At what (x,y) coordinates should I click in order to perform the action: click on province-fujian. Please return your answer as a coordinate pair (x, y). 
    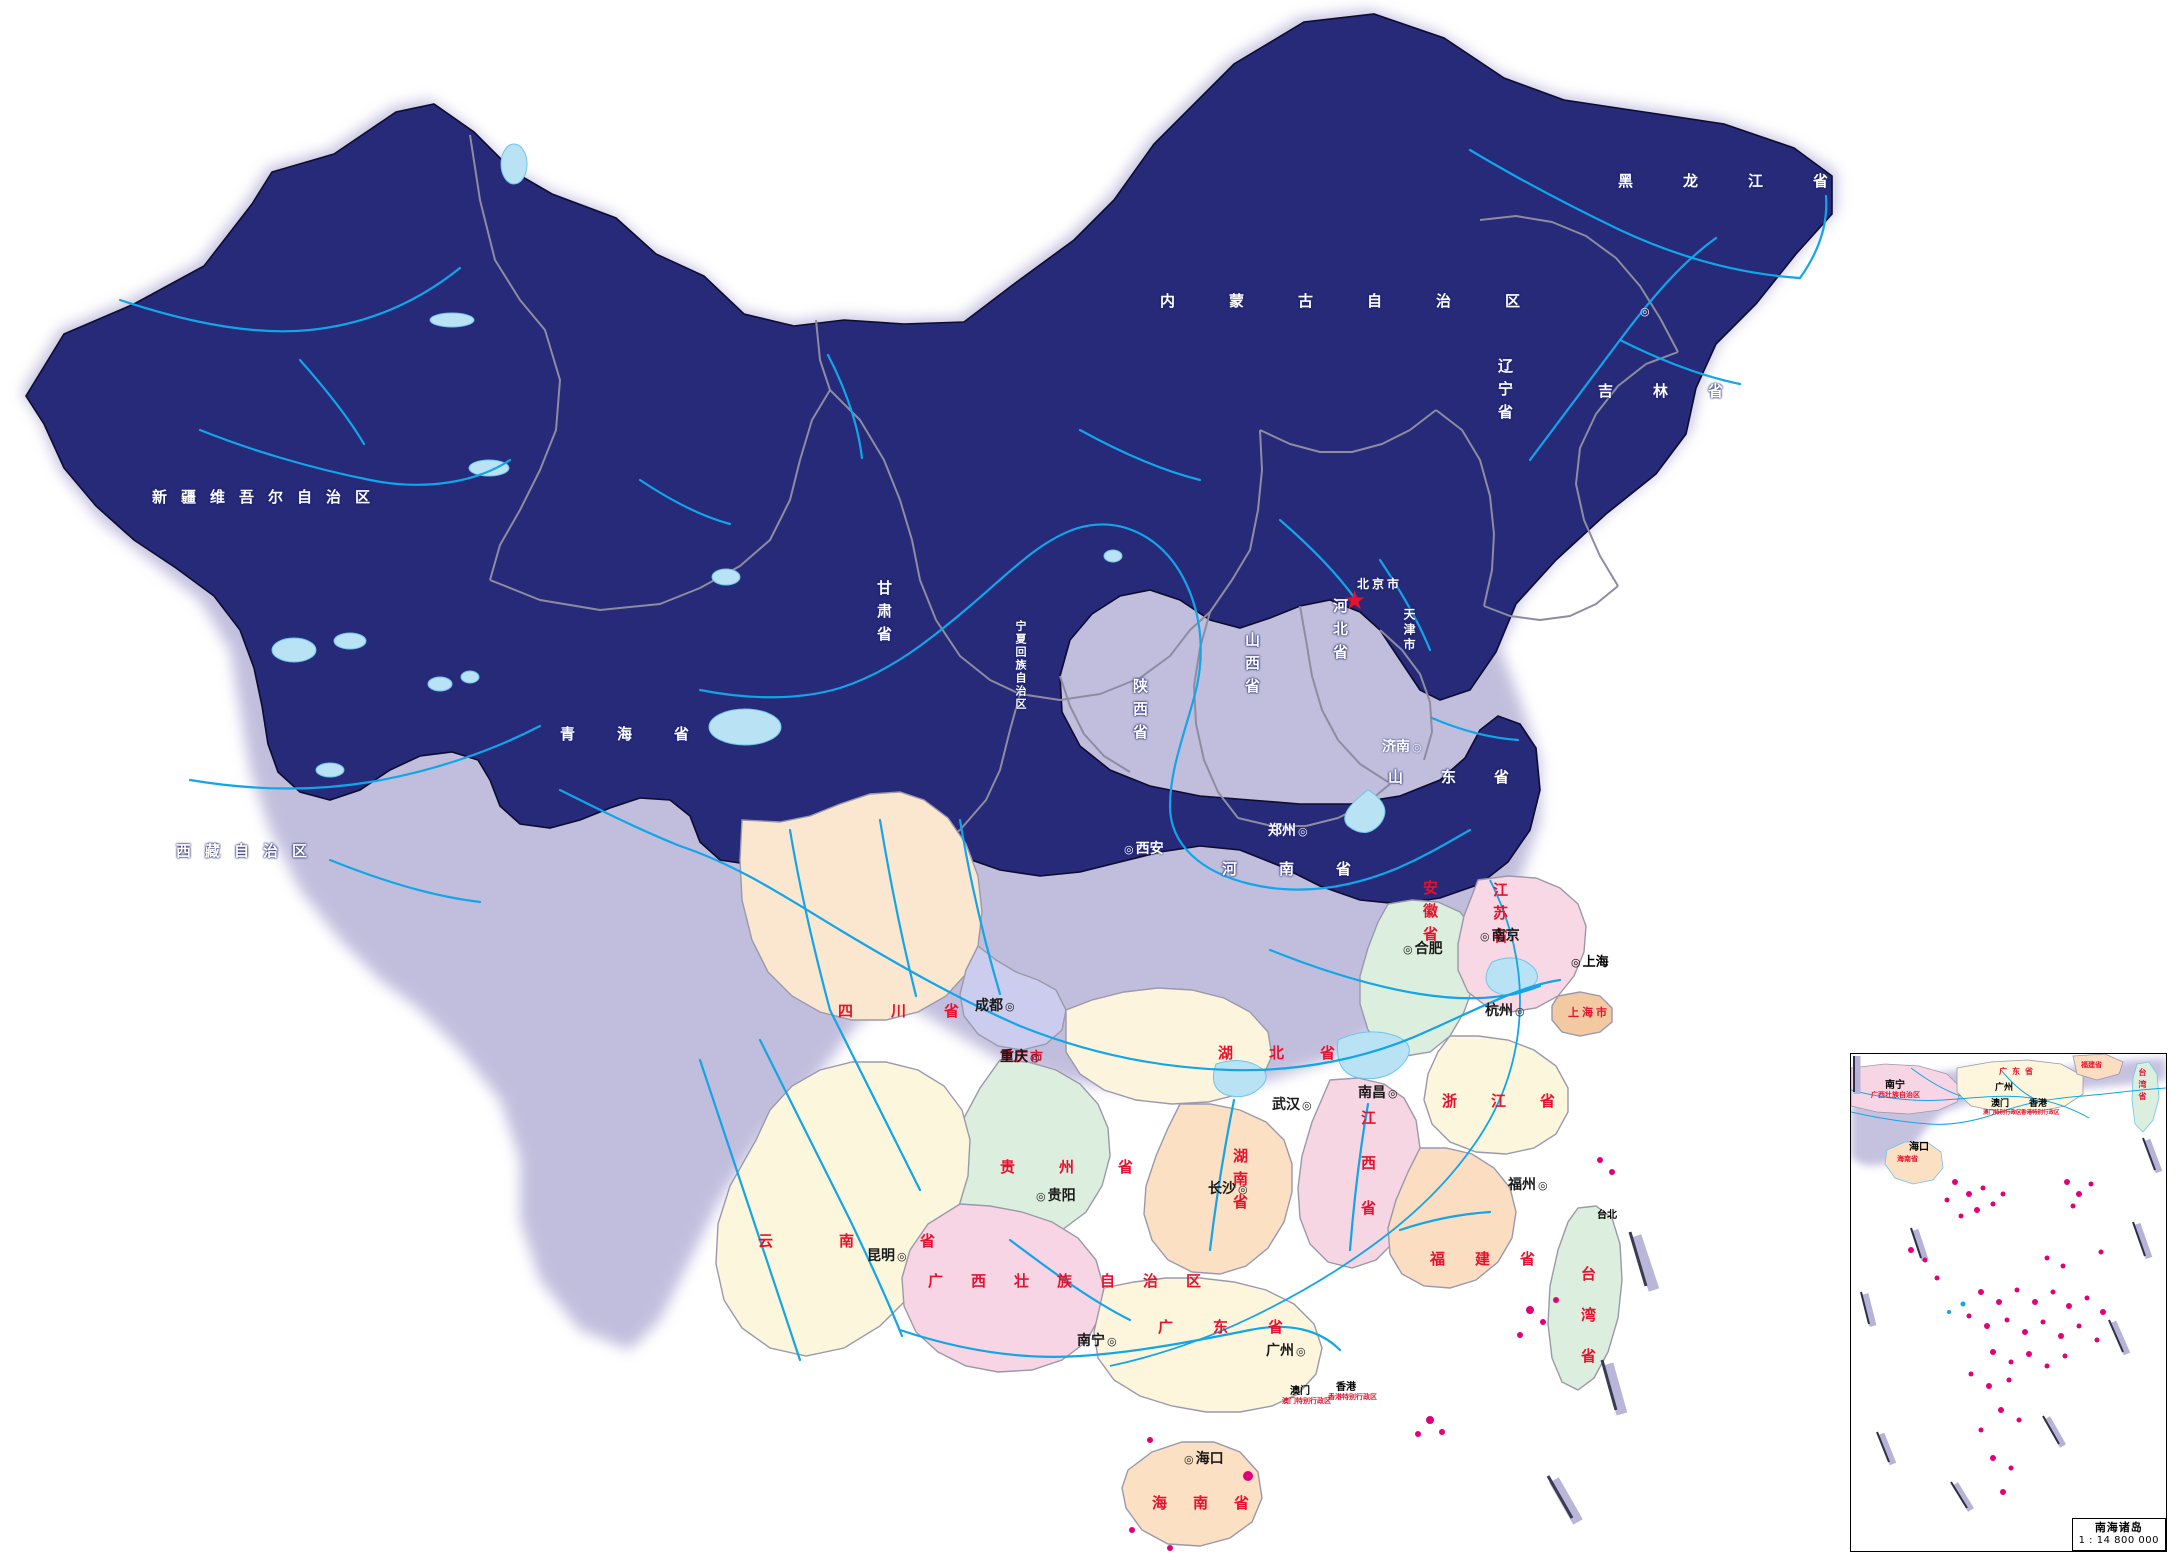
    Looking at the image, I should click on (1452, 1218).